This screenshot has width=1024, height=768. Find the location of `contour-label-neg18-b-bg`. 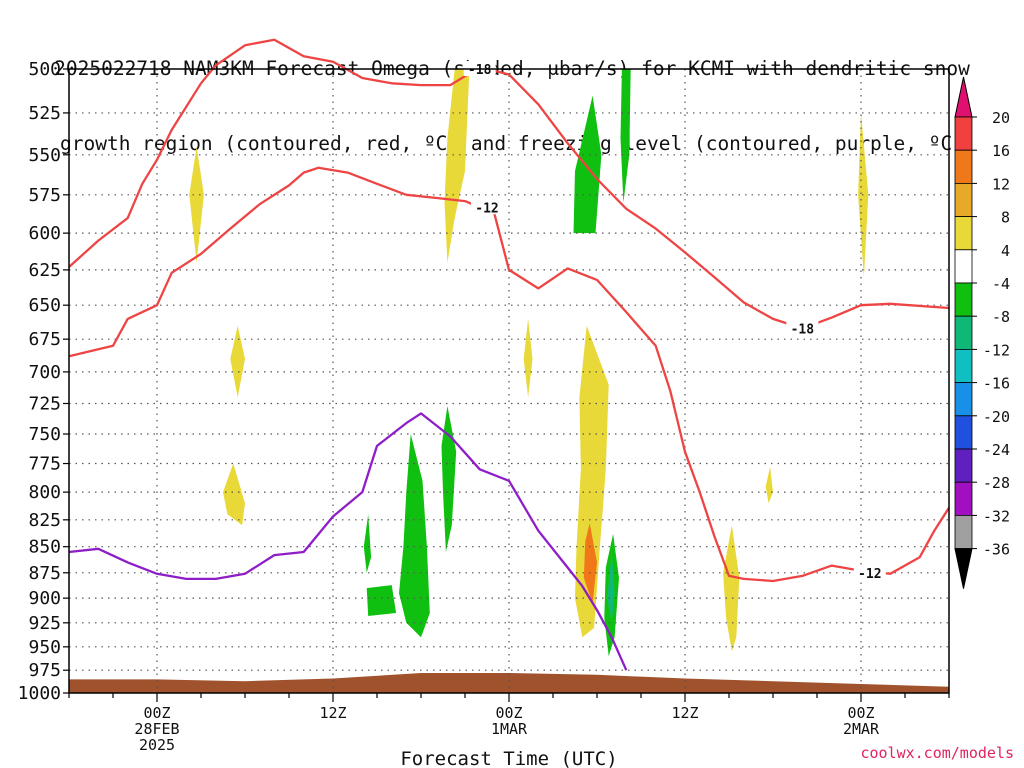

contour-label-neg18-b-bg is located at coordinates (802, 328).